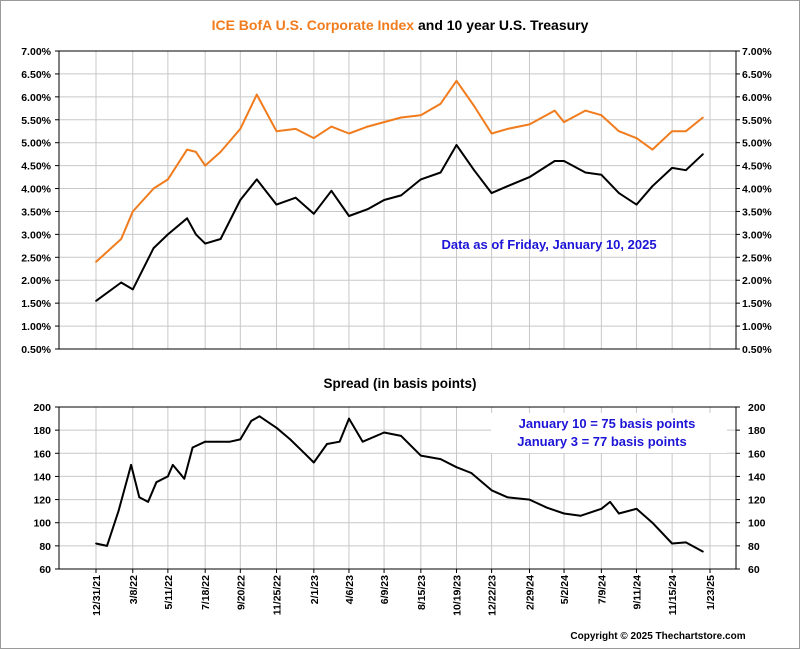 The height and width of the screenshot is (650, 800). What do you see at coordinates (757, 431) in the screenshot?
I see `spread-ytick-label-right: 180` at bounding box center [757, 431].